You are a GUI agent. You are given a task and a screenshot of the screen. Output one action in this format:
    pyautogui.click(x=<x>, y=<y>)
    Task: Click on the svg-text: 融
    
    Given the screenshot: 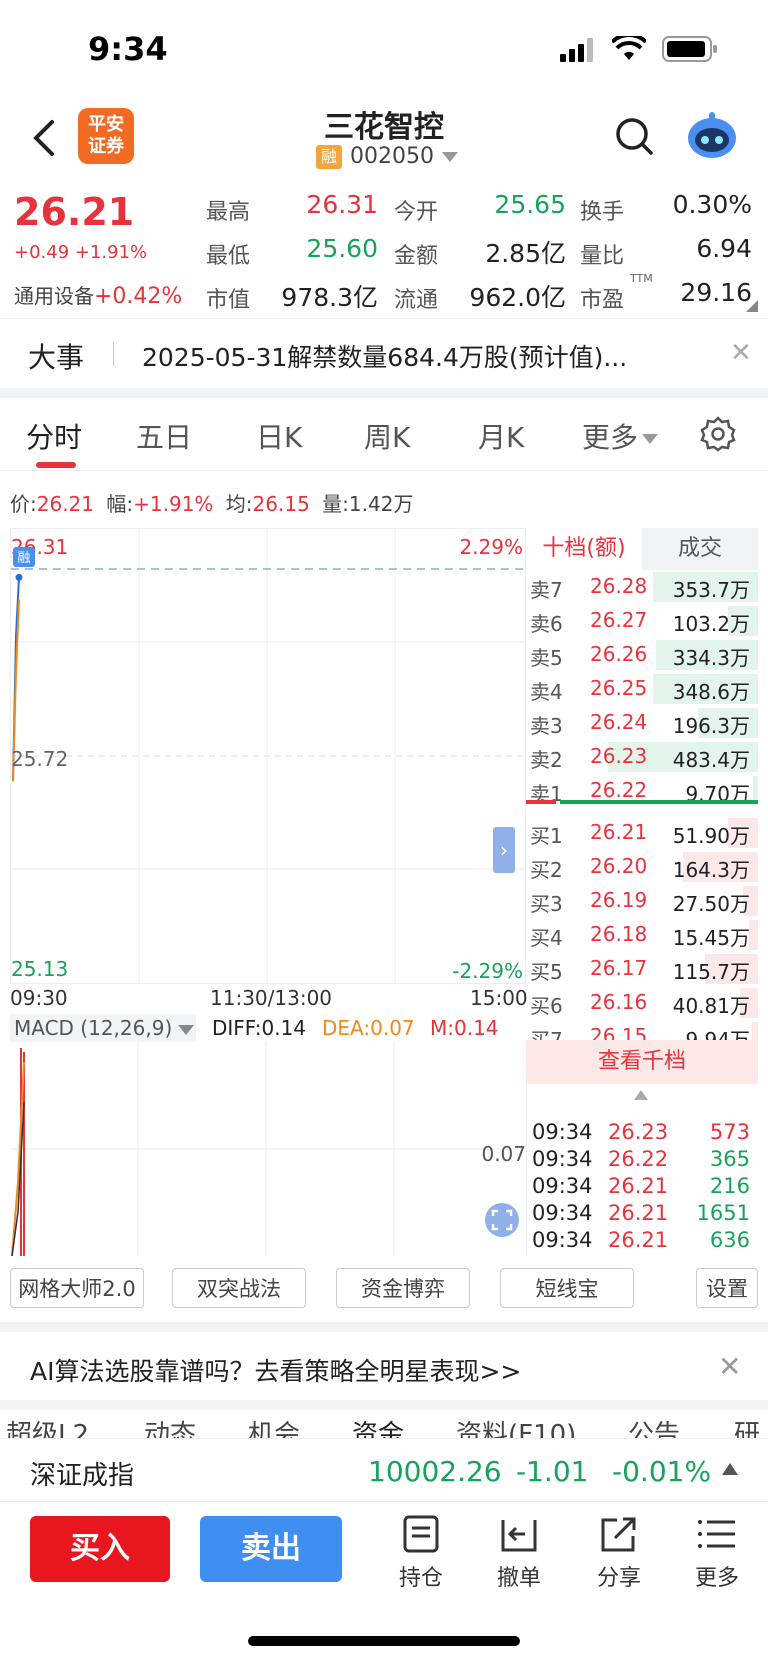 What is the action you would take?
    pyautogui.click(x=23, y=558)
    